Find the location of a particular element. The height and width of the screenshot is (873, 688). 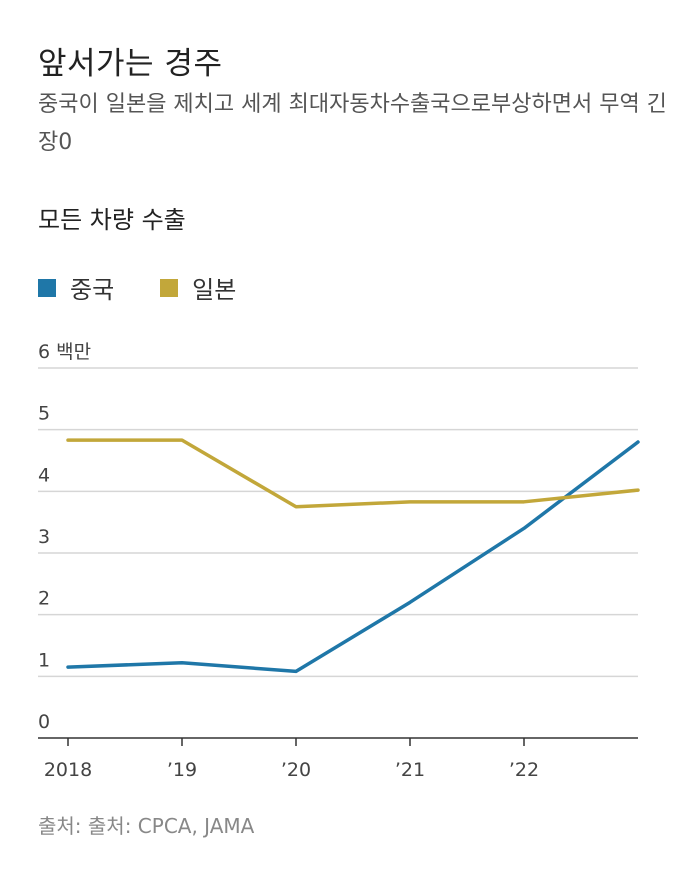

legend: 중국 일본 is located at coordinates (160, 287).